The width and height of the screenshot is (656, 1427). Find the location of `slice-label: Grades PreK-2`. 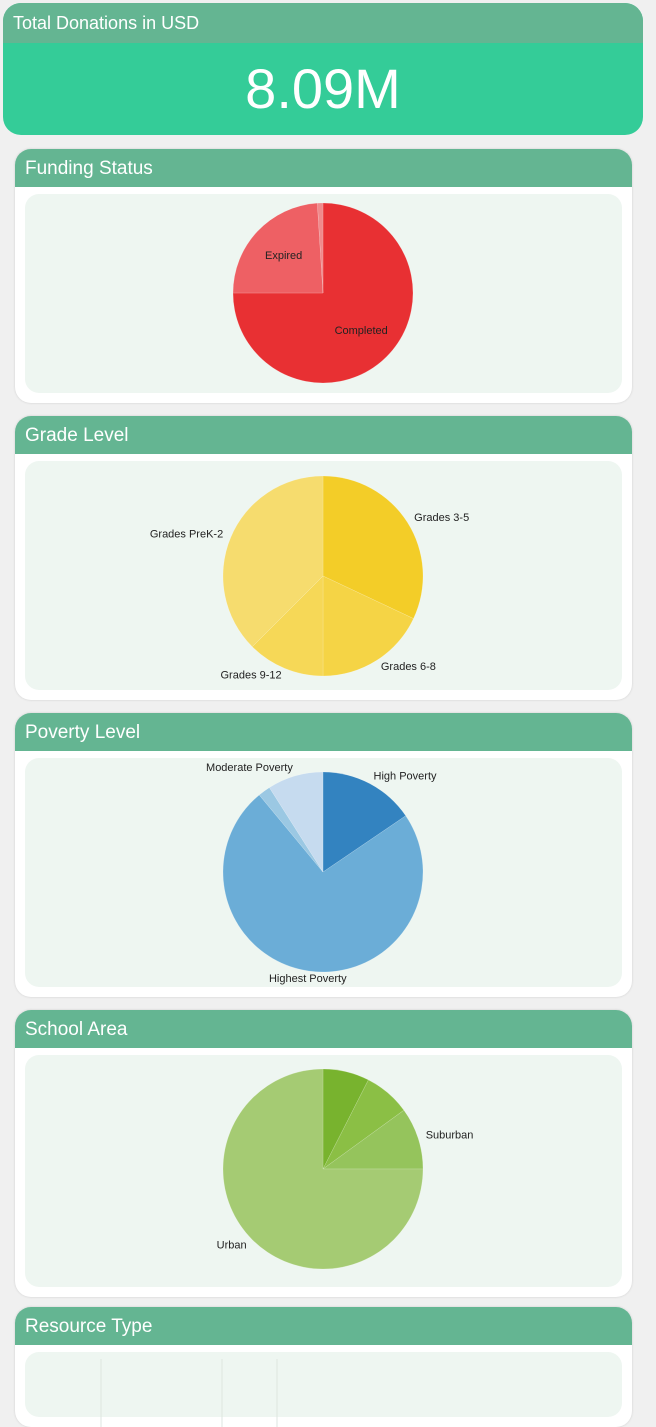

slice-label: Grades PreK-2 is located at coordinates (186, 535).